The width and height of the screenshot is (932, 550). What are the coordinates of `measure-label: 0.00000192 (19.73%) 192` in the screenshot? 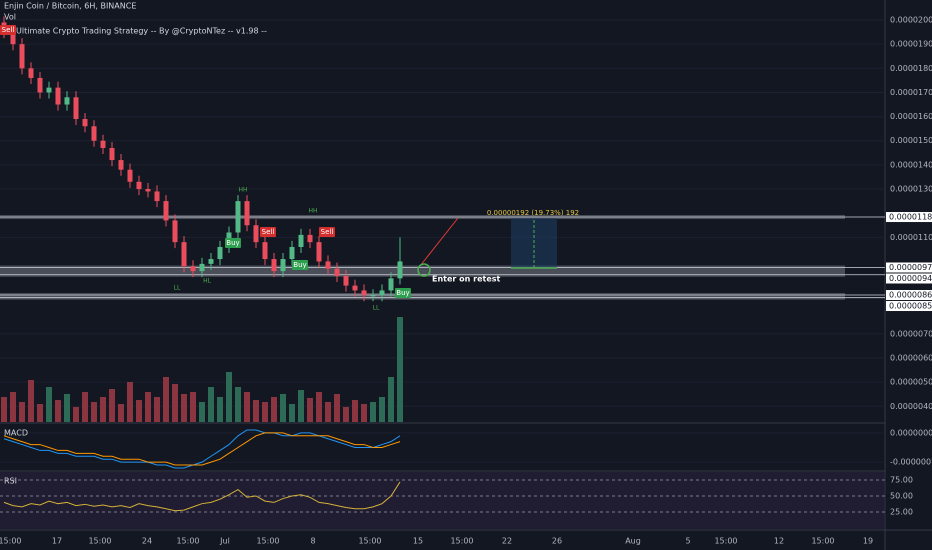 It's located at (533, 213).